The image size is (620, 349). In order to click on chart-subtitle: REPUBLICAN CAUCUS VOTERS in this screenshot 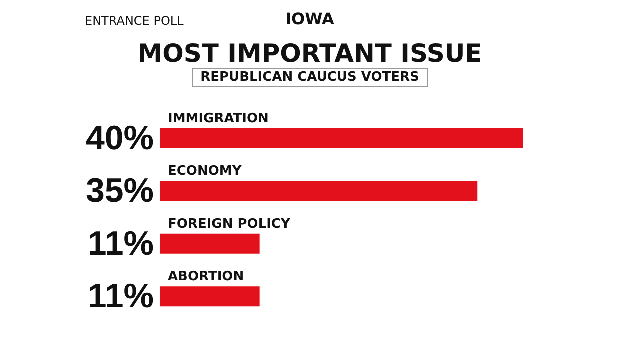, I will do `click(310, 77)`.